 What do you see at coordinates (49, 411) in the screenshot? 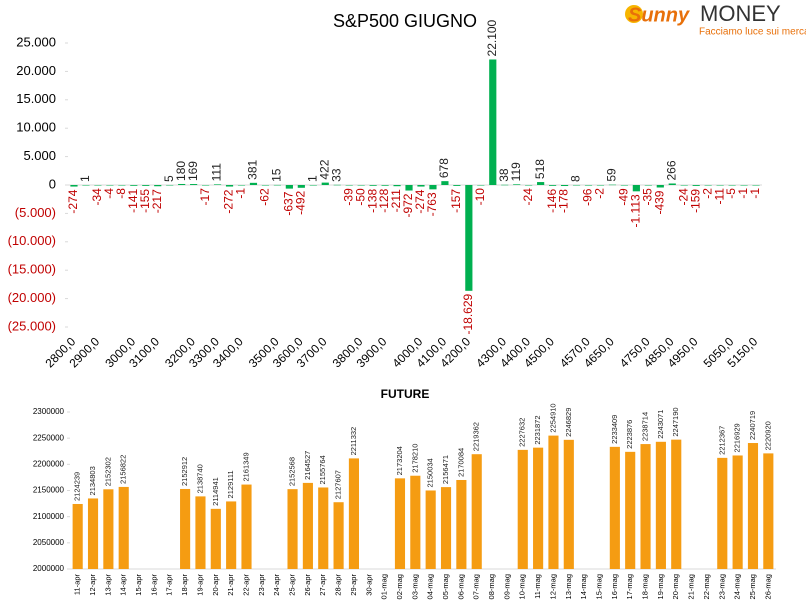
I see `y-tick-label: 2300000` at bounding box center [49, 411].